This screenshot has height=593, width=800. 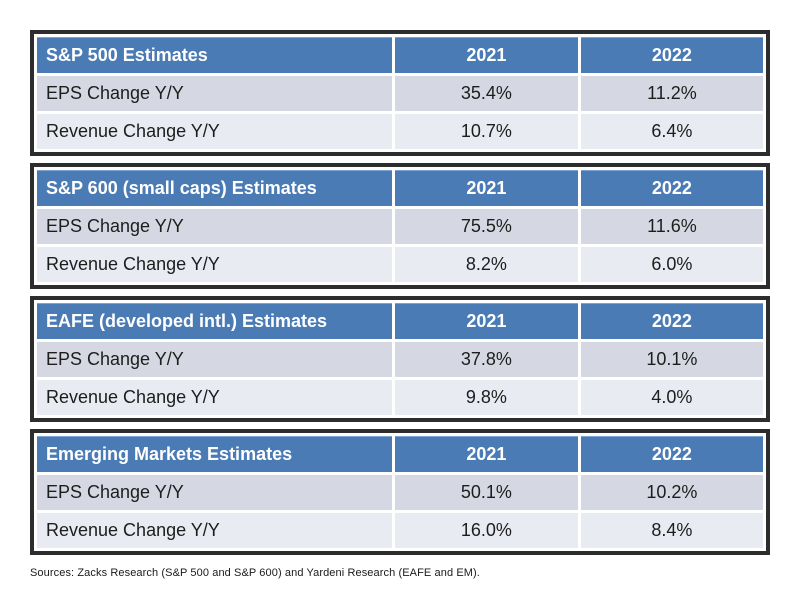 What do you see at coordinates (486, 93) in the screenshot?
I see `cell-value: 35.4%` at bounding box center [486, 93].